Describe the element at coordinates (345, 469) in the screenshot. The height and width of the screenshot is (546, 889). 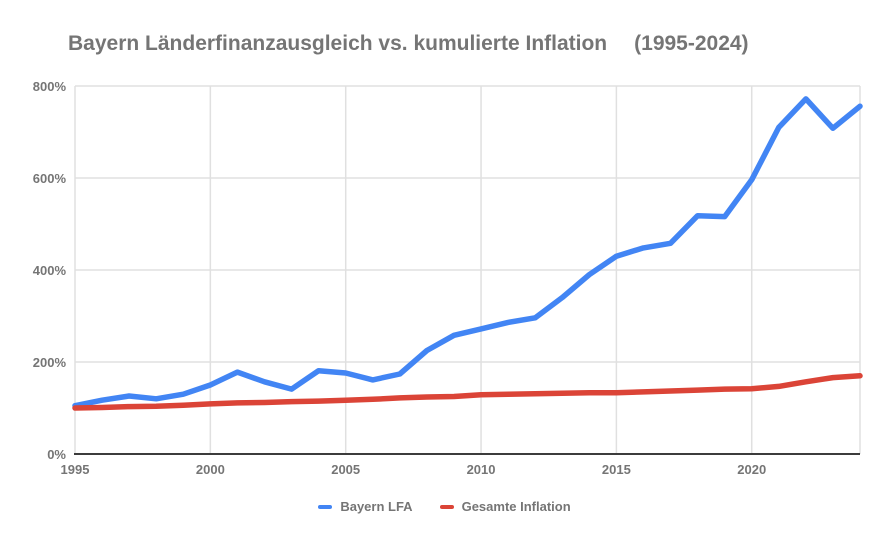
I see `x-tick-label: 2005` at that location.